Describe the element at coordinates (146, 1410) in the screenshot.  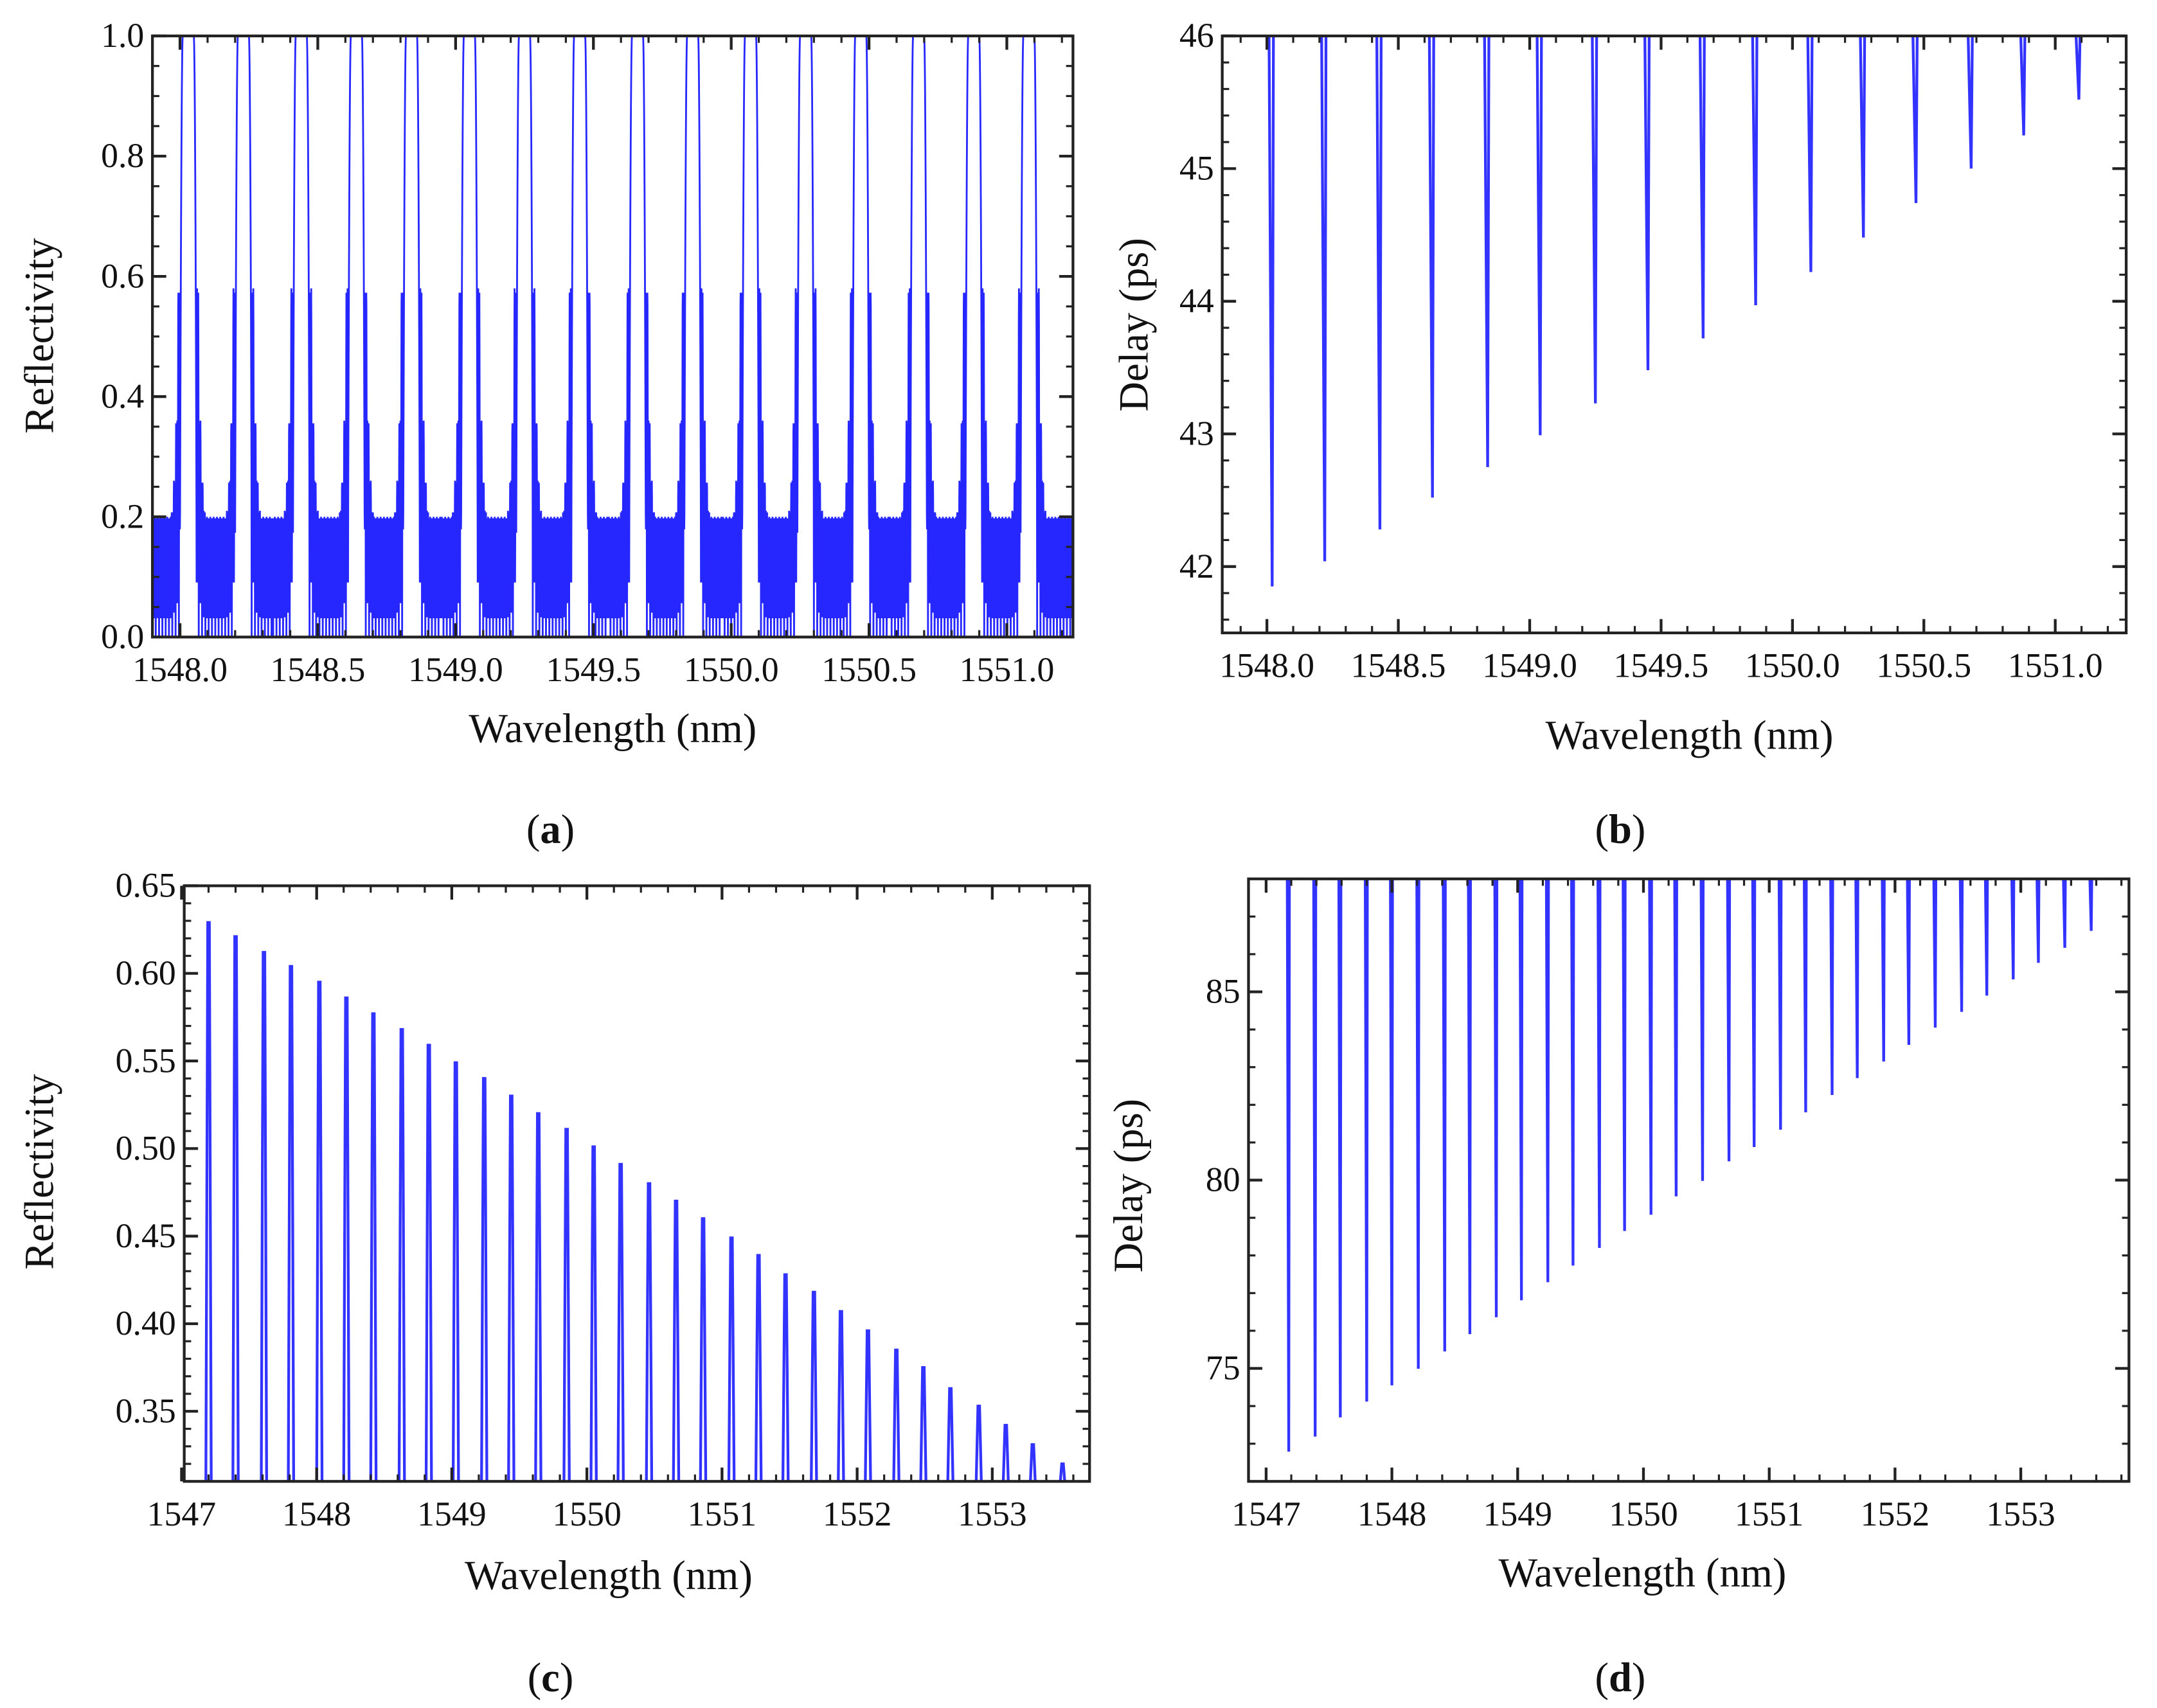
I see `y-tick-label: 0.35` at that location.